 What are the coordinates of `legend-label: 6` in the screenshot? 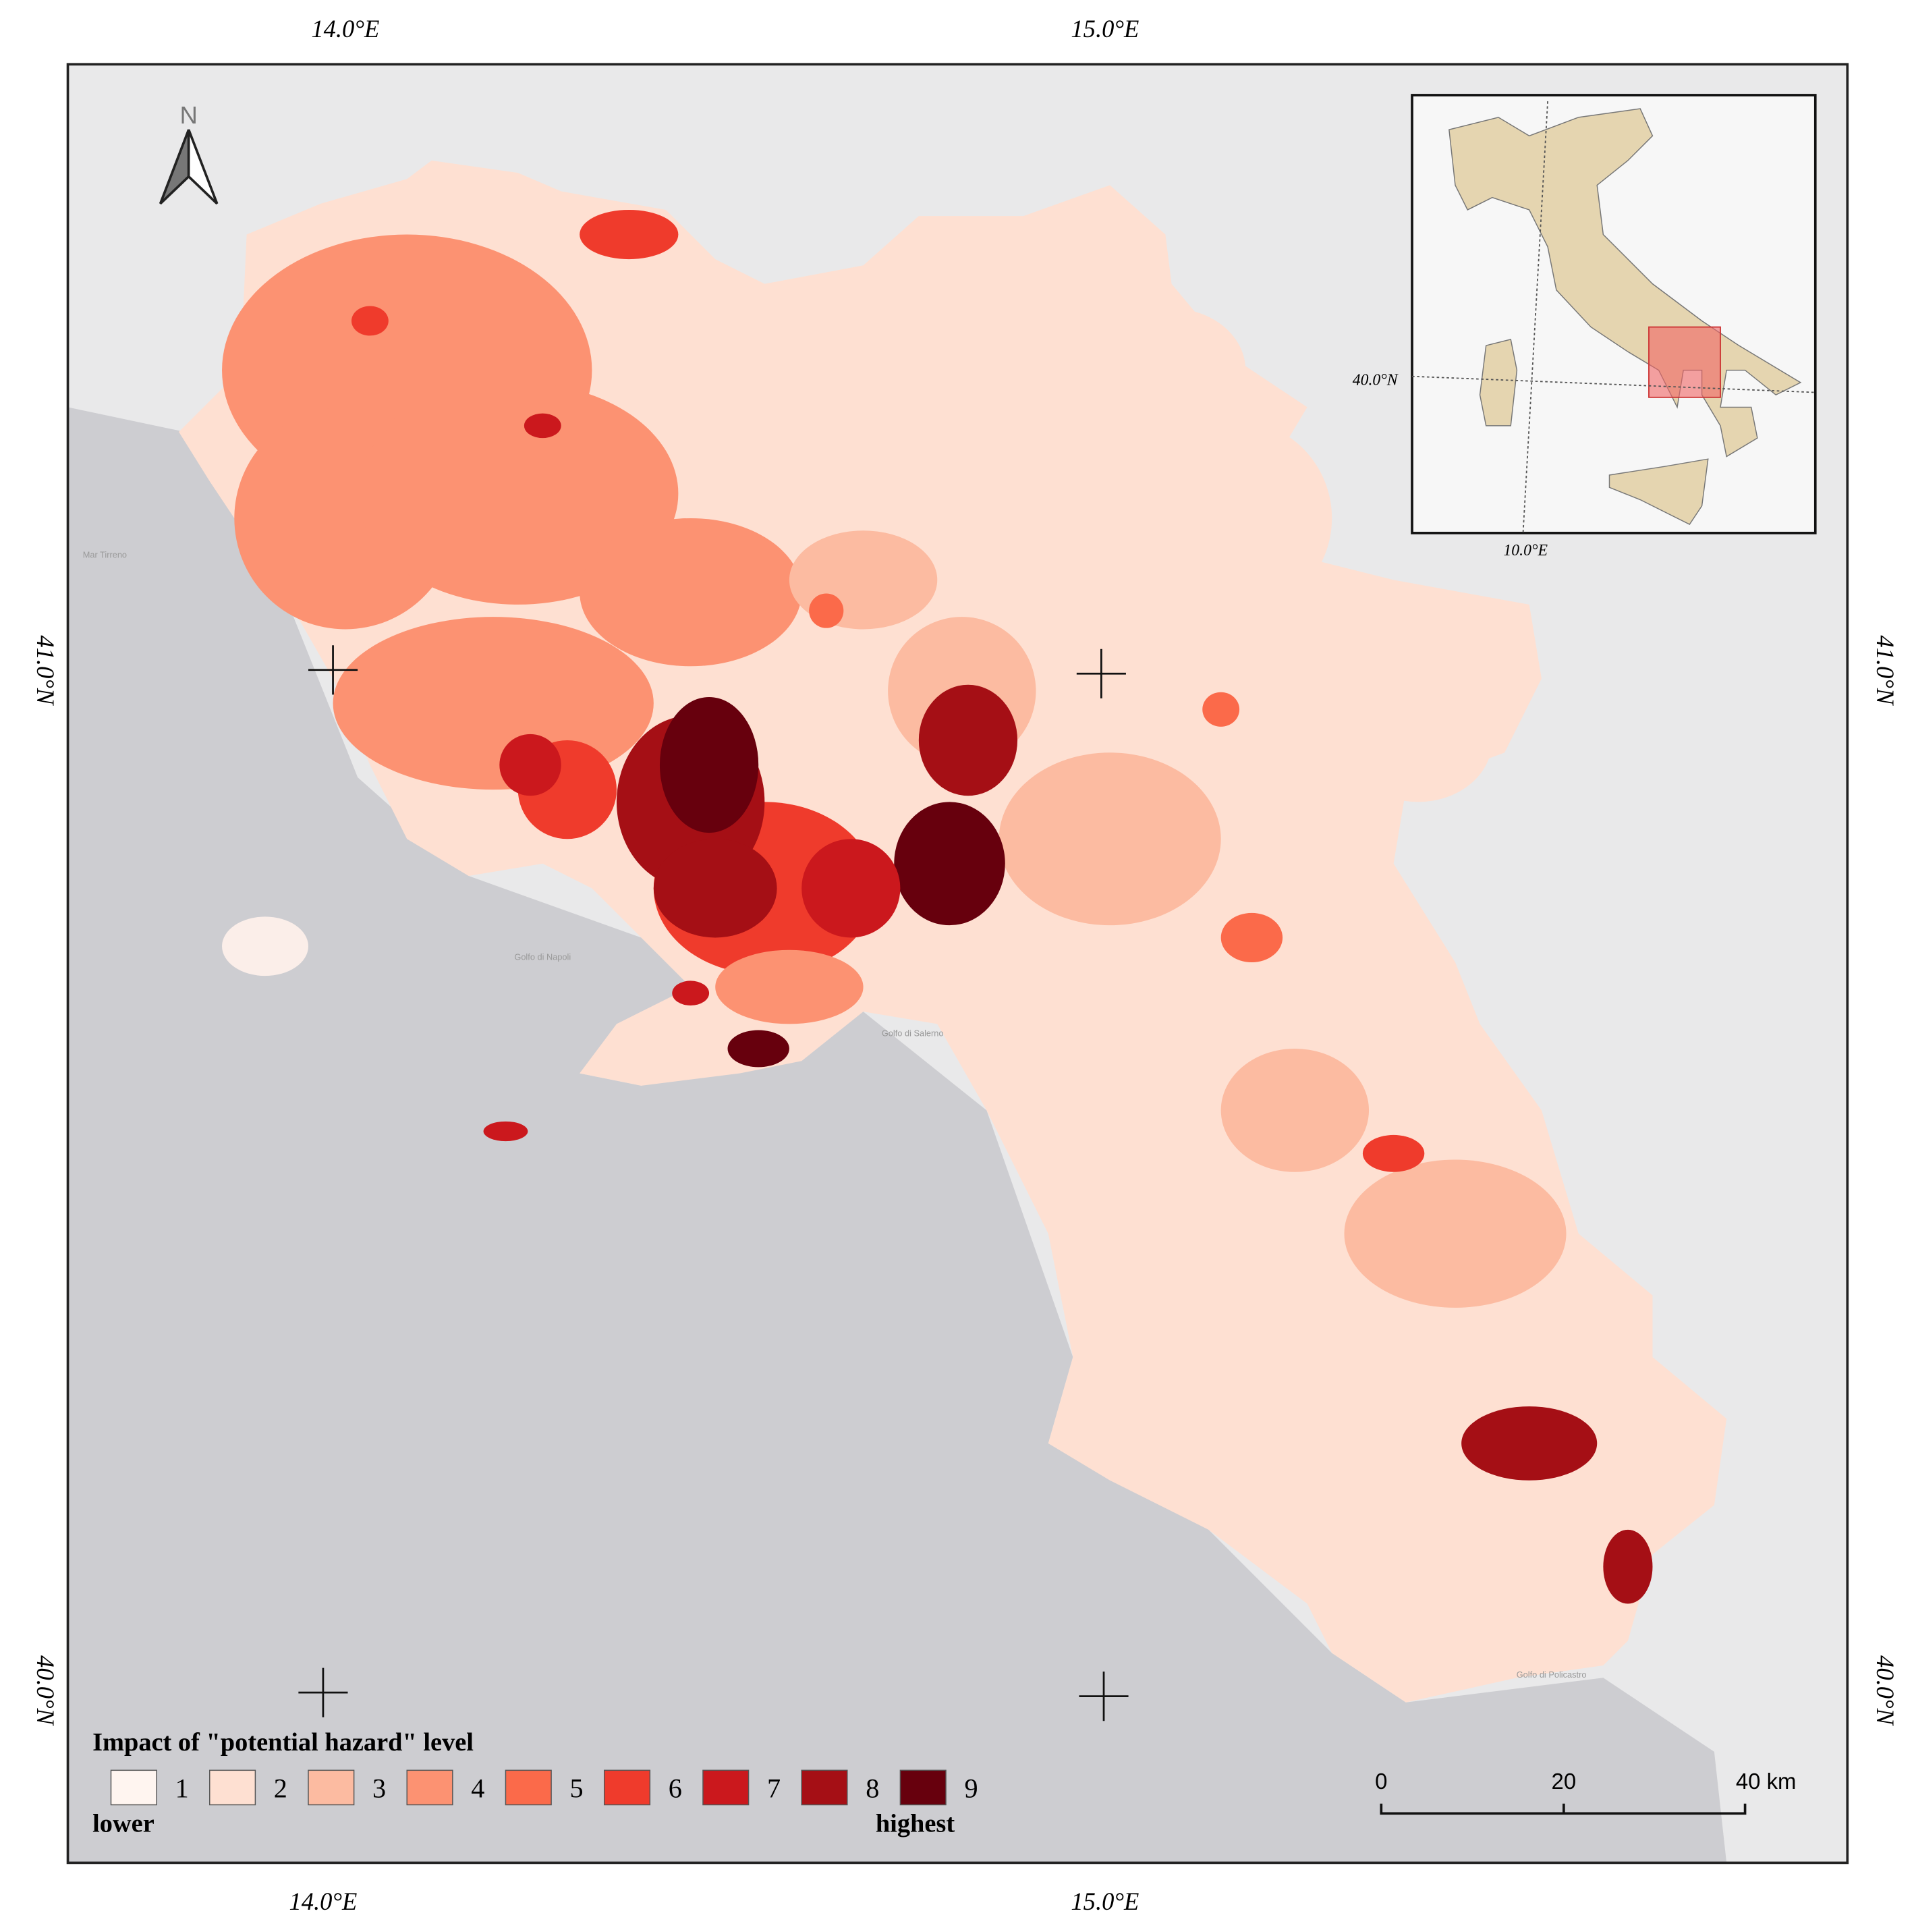 It's located at (676, 1788).